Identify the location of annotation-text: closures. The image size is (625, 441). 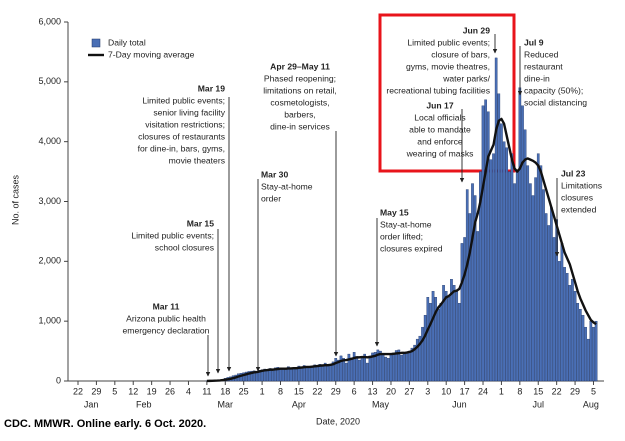
(577, 197).